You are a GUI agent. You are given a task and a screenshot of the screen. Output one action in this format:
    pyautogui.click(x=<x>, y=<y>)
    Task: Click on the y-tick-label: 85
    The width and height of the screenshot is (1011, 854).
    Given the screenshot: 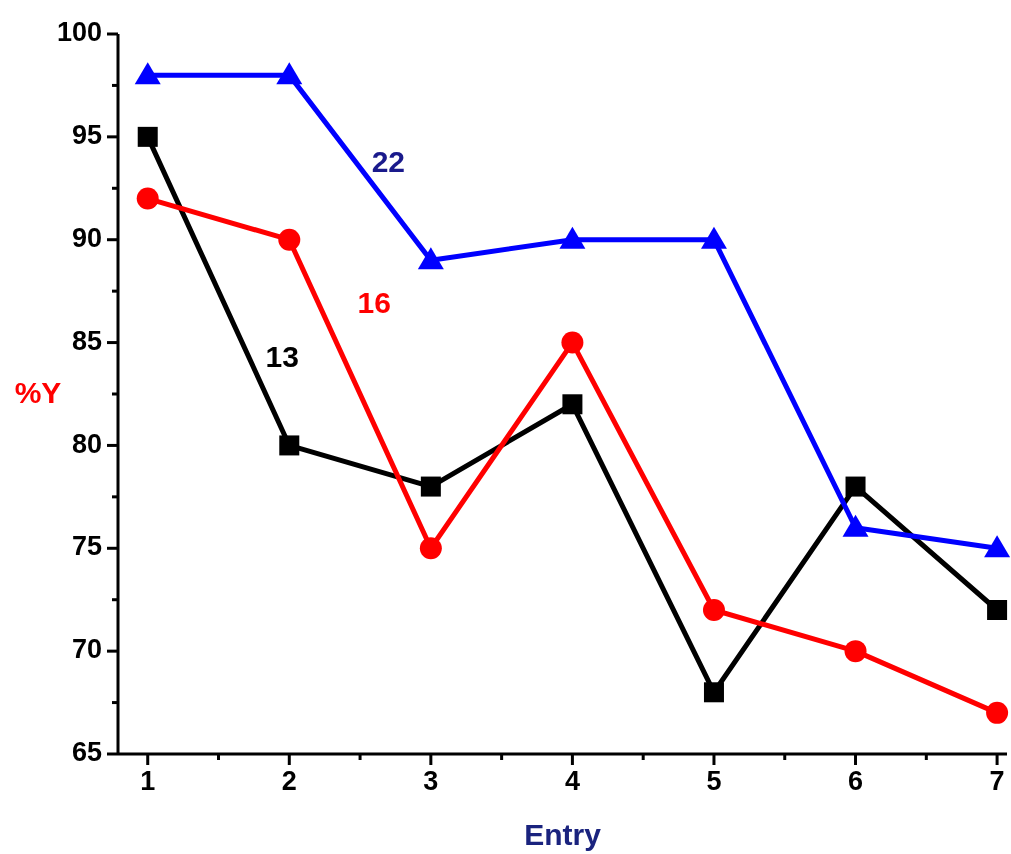 What is the action you would take?
    pyautogui.click(x=86, y=340)
    